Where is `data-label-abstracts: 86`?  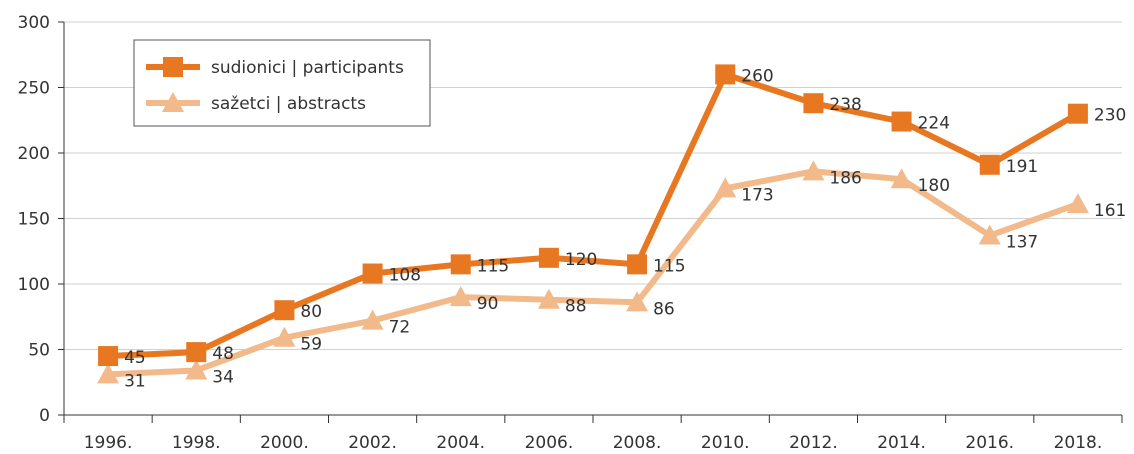 data-label-abstracts: 86 is located at coordinates (664, 309).